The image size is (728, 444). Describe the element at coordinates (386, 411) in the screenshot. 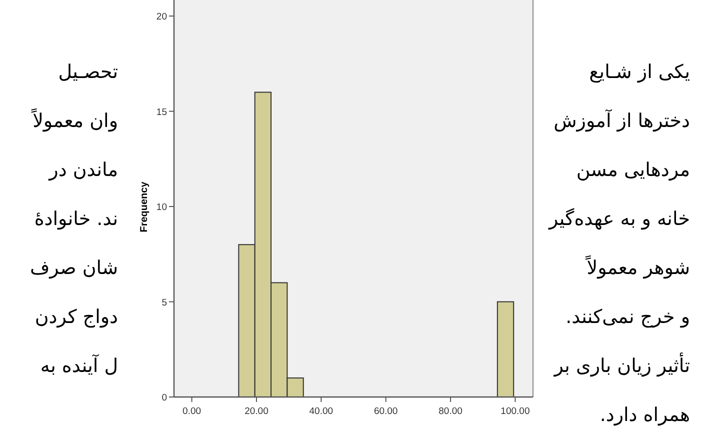

I see `x-tick-label: 60.00` at that location.